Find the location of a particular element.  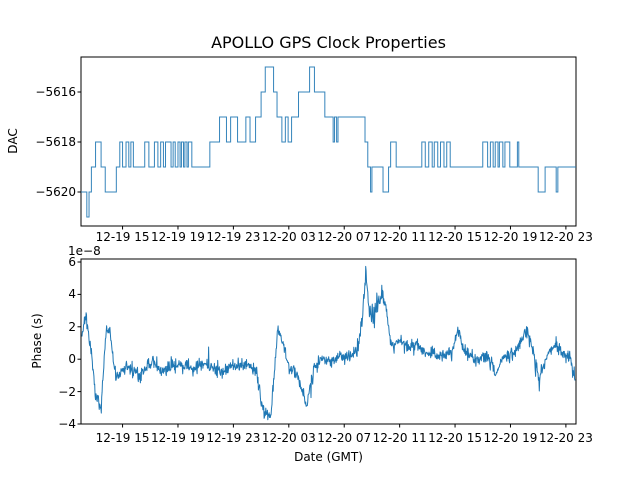

bottom-x-tick-label: 12-20 07 is located at coordinates (344, 438).